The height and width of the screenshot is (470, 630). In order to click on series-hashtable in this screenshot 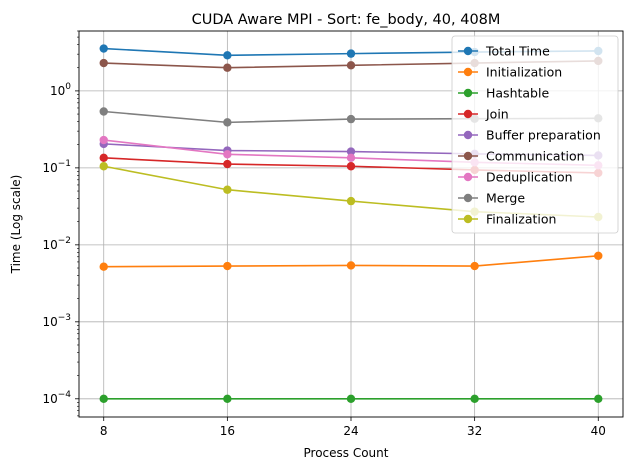, I will do `click(351, 398)`.